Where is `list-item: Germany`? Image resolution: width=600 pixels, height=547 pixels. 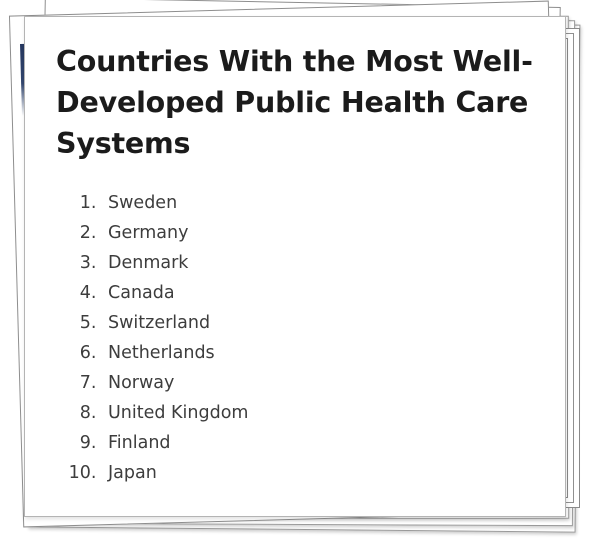
list-item: Germany is located at coordinates (320, 233).